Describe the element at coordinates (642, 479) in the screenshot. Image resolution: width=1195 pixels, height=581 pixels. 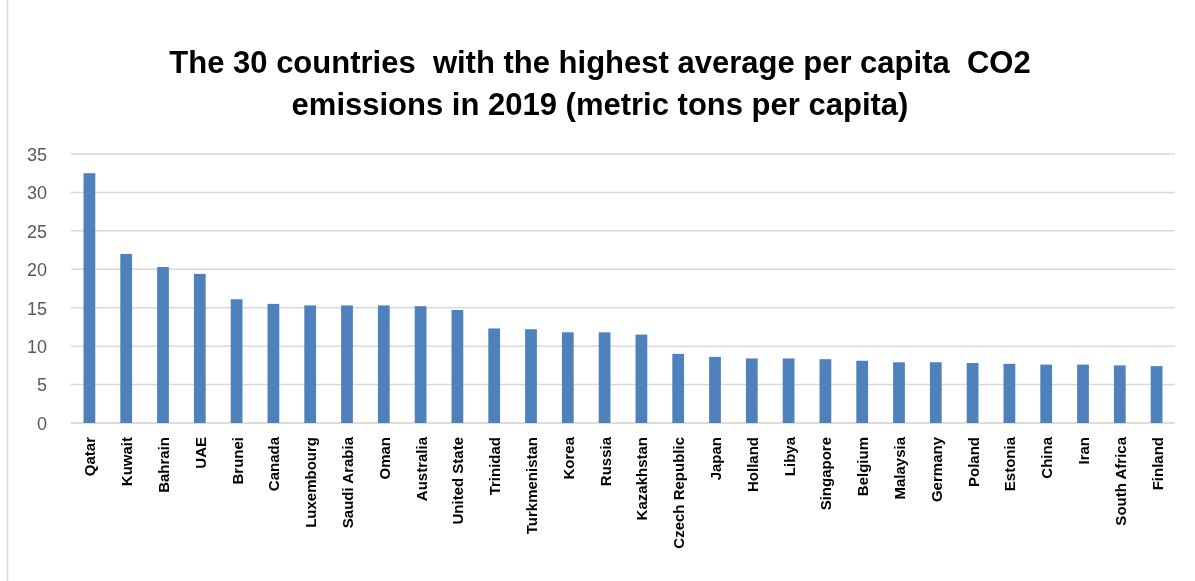
I see `x-tick-label: Kazakhstan` at that location.